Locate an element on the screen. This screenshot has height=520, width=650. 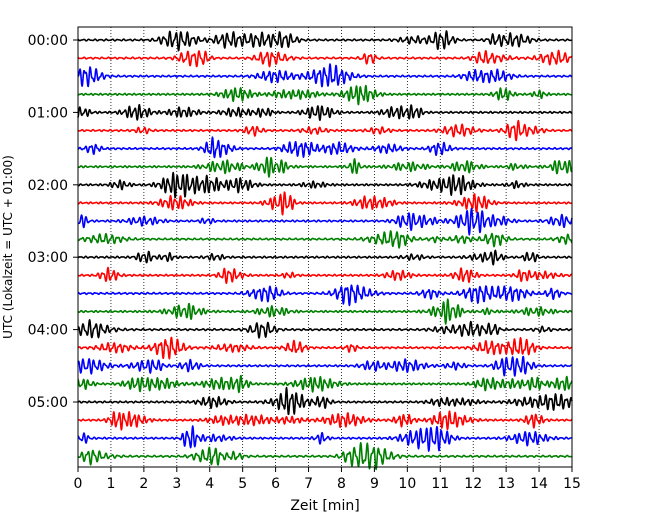
y-tick-label: 01:00 is located at coordinates (48, 113).